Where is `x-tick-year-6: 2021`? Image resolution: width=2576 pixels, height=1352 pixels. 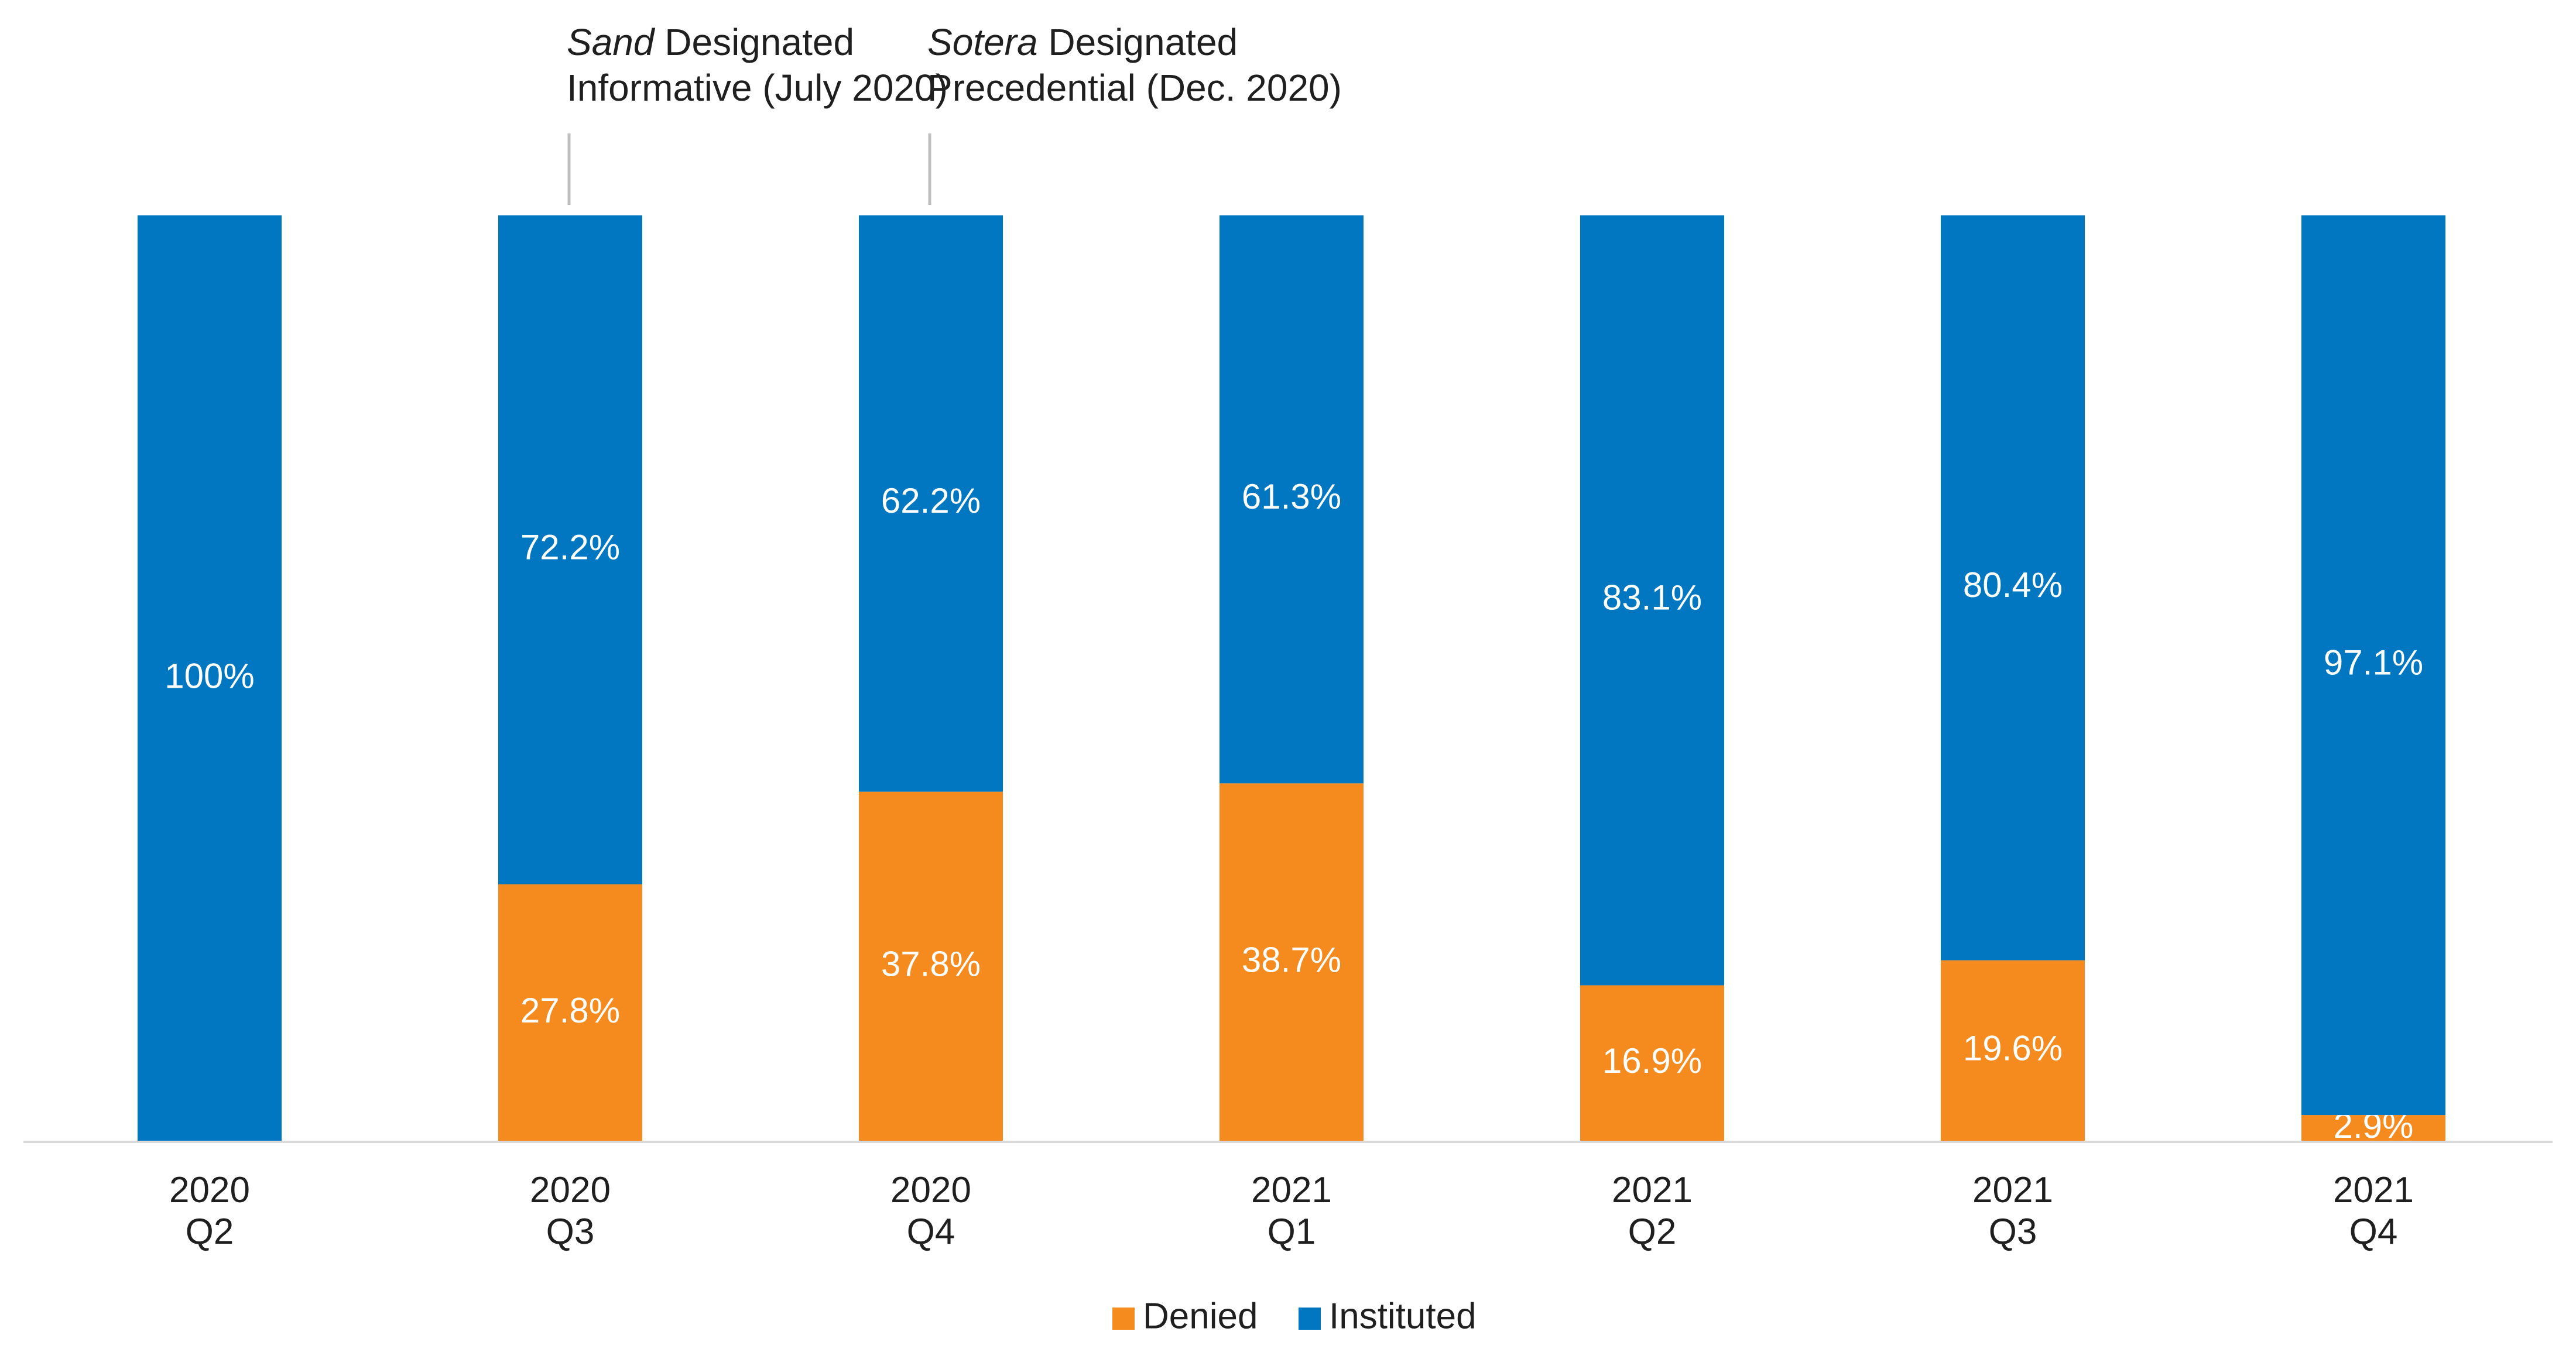 x-tick-year-6: 2021 is located at coordinates (2373, 1190).